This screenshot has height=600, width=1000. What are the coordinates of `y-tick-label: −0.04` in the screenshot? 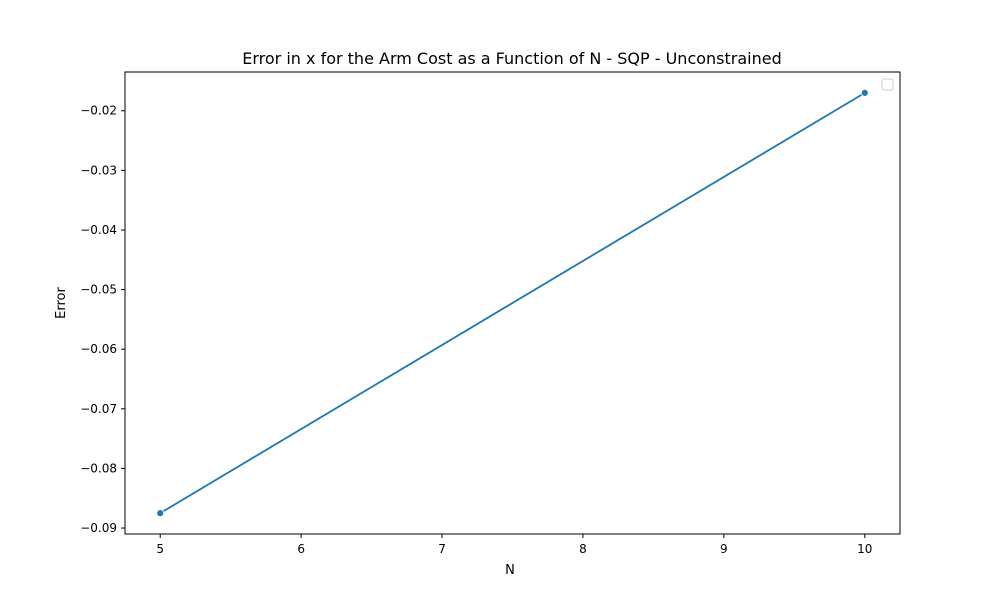 It's located at (98, 230).